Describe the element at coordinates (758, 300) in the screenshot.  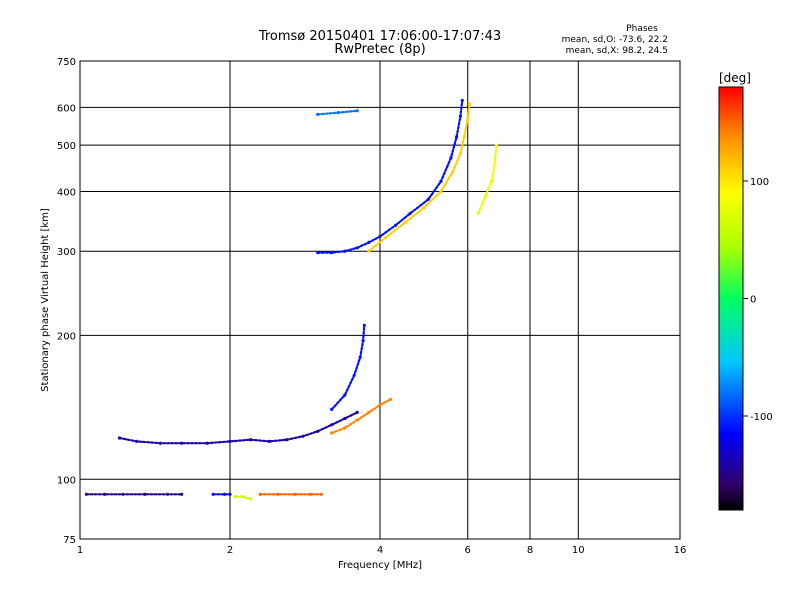
I see `colorbar-ticks: 100 0 -100` at that location.